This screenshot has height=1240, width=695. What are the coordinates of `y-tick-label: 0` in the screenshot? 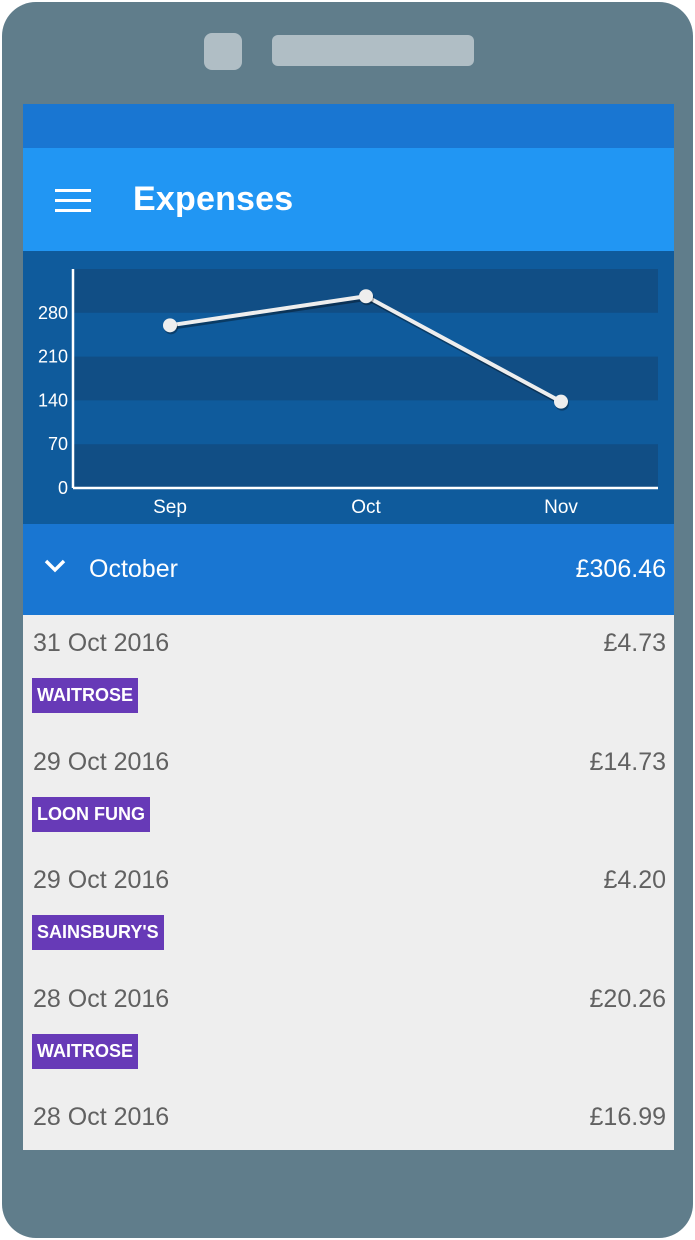 It's located at (63, 488).